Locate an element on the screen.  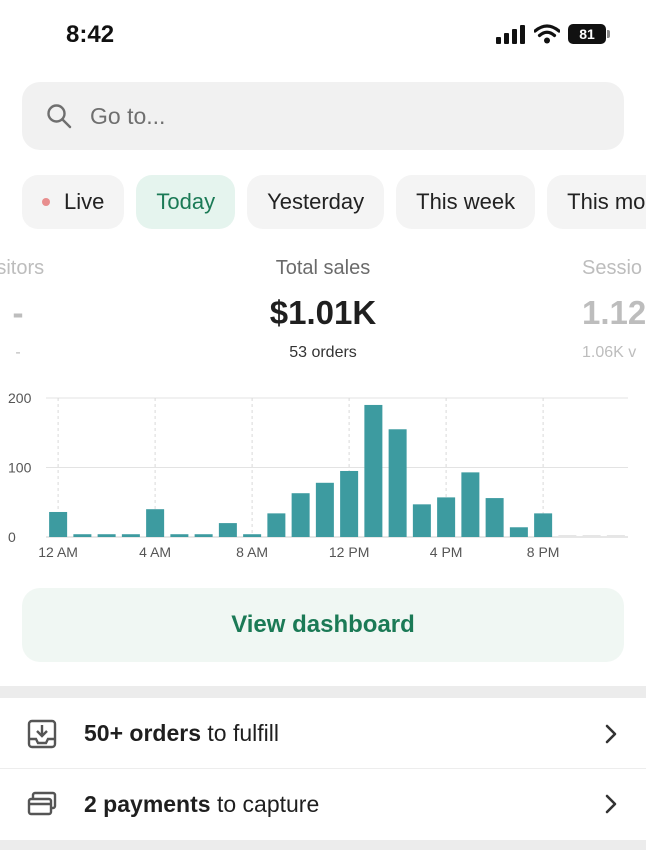
tab-yesterday: Yesterday is located at coordinates (316, 202).